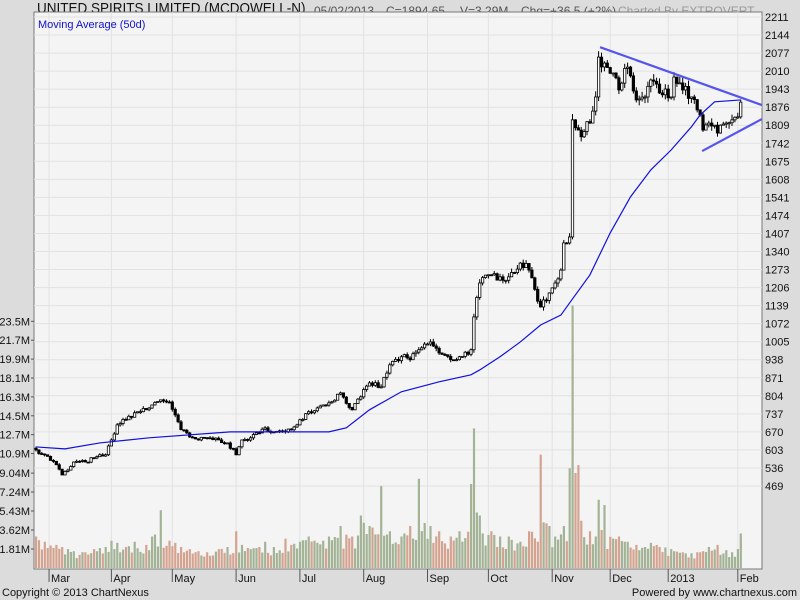 This screenshot has width=800, height=600. What do you see at coordinates (15, 341) in the screenshot?
I see `volume-tick-label: 21.7M` at bounding box center [15, 341].